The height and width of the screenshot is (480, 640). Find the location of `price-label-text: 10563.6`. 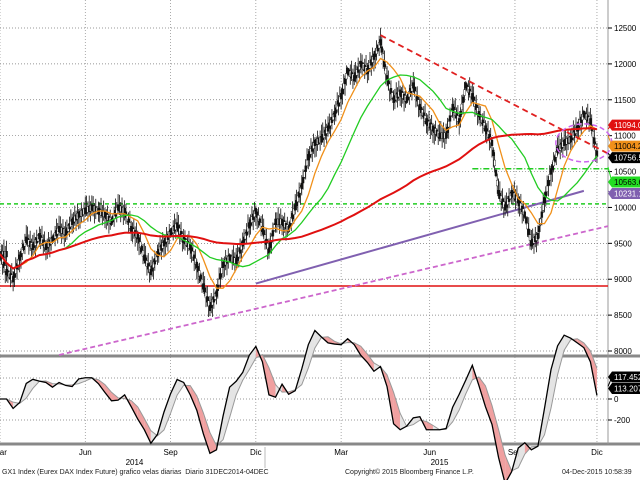

price-label-text: 10563.6 is located at coordinates (627, 182).